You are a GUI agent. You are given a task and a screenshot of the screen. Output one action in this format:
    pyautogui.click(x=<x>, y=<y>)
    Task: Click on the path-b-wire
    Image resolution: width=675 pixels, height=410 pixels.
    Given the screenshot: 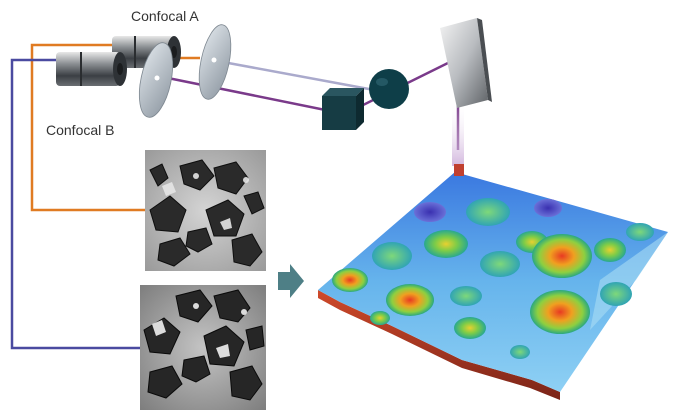 What is the action you would take?
    pyautogui.click(x=77, y=204)
    